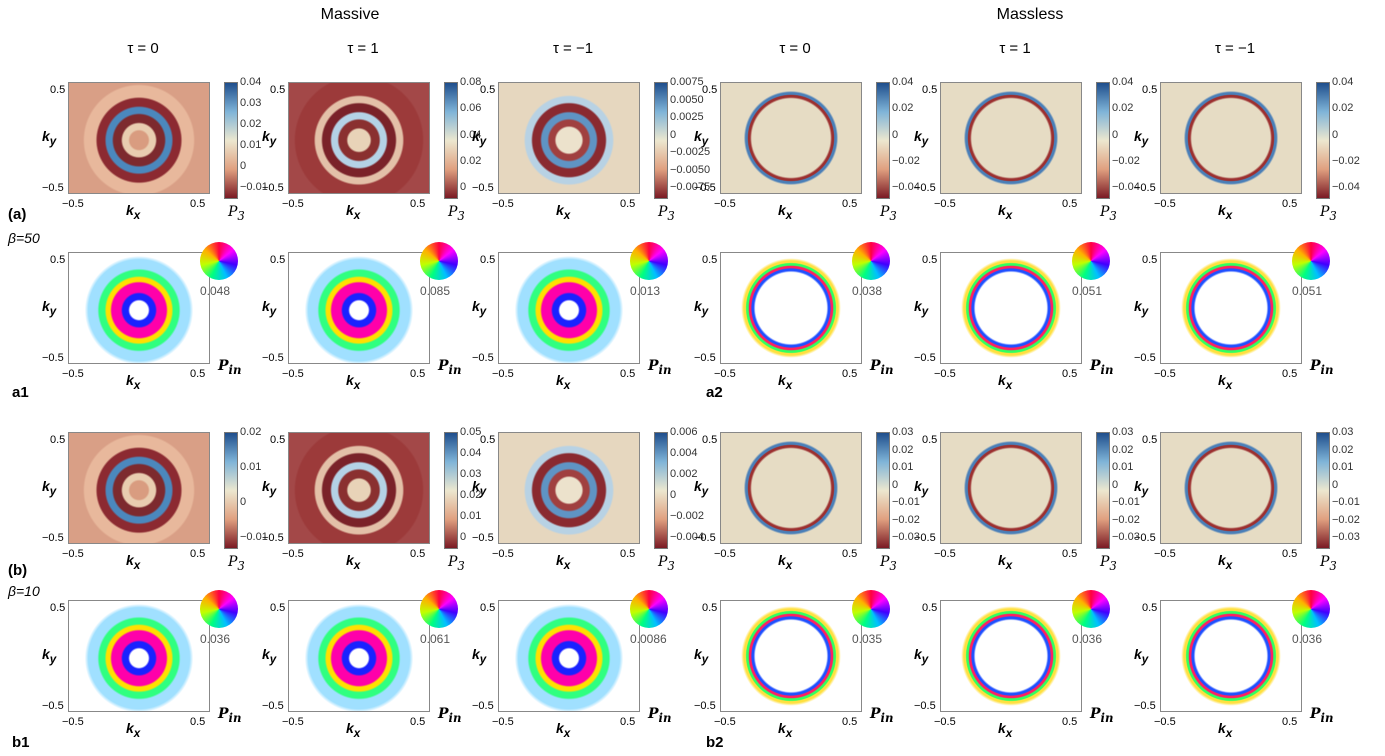 The width and height of the screenshot is (1385, 756). What do you see at coordinates (143, 48) in the screenshot?
I see `tau-label: τ = 0` at bounding box center [143, 48].